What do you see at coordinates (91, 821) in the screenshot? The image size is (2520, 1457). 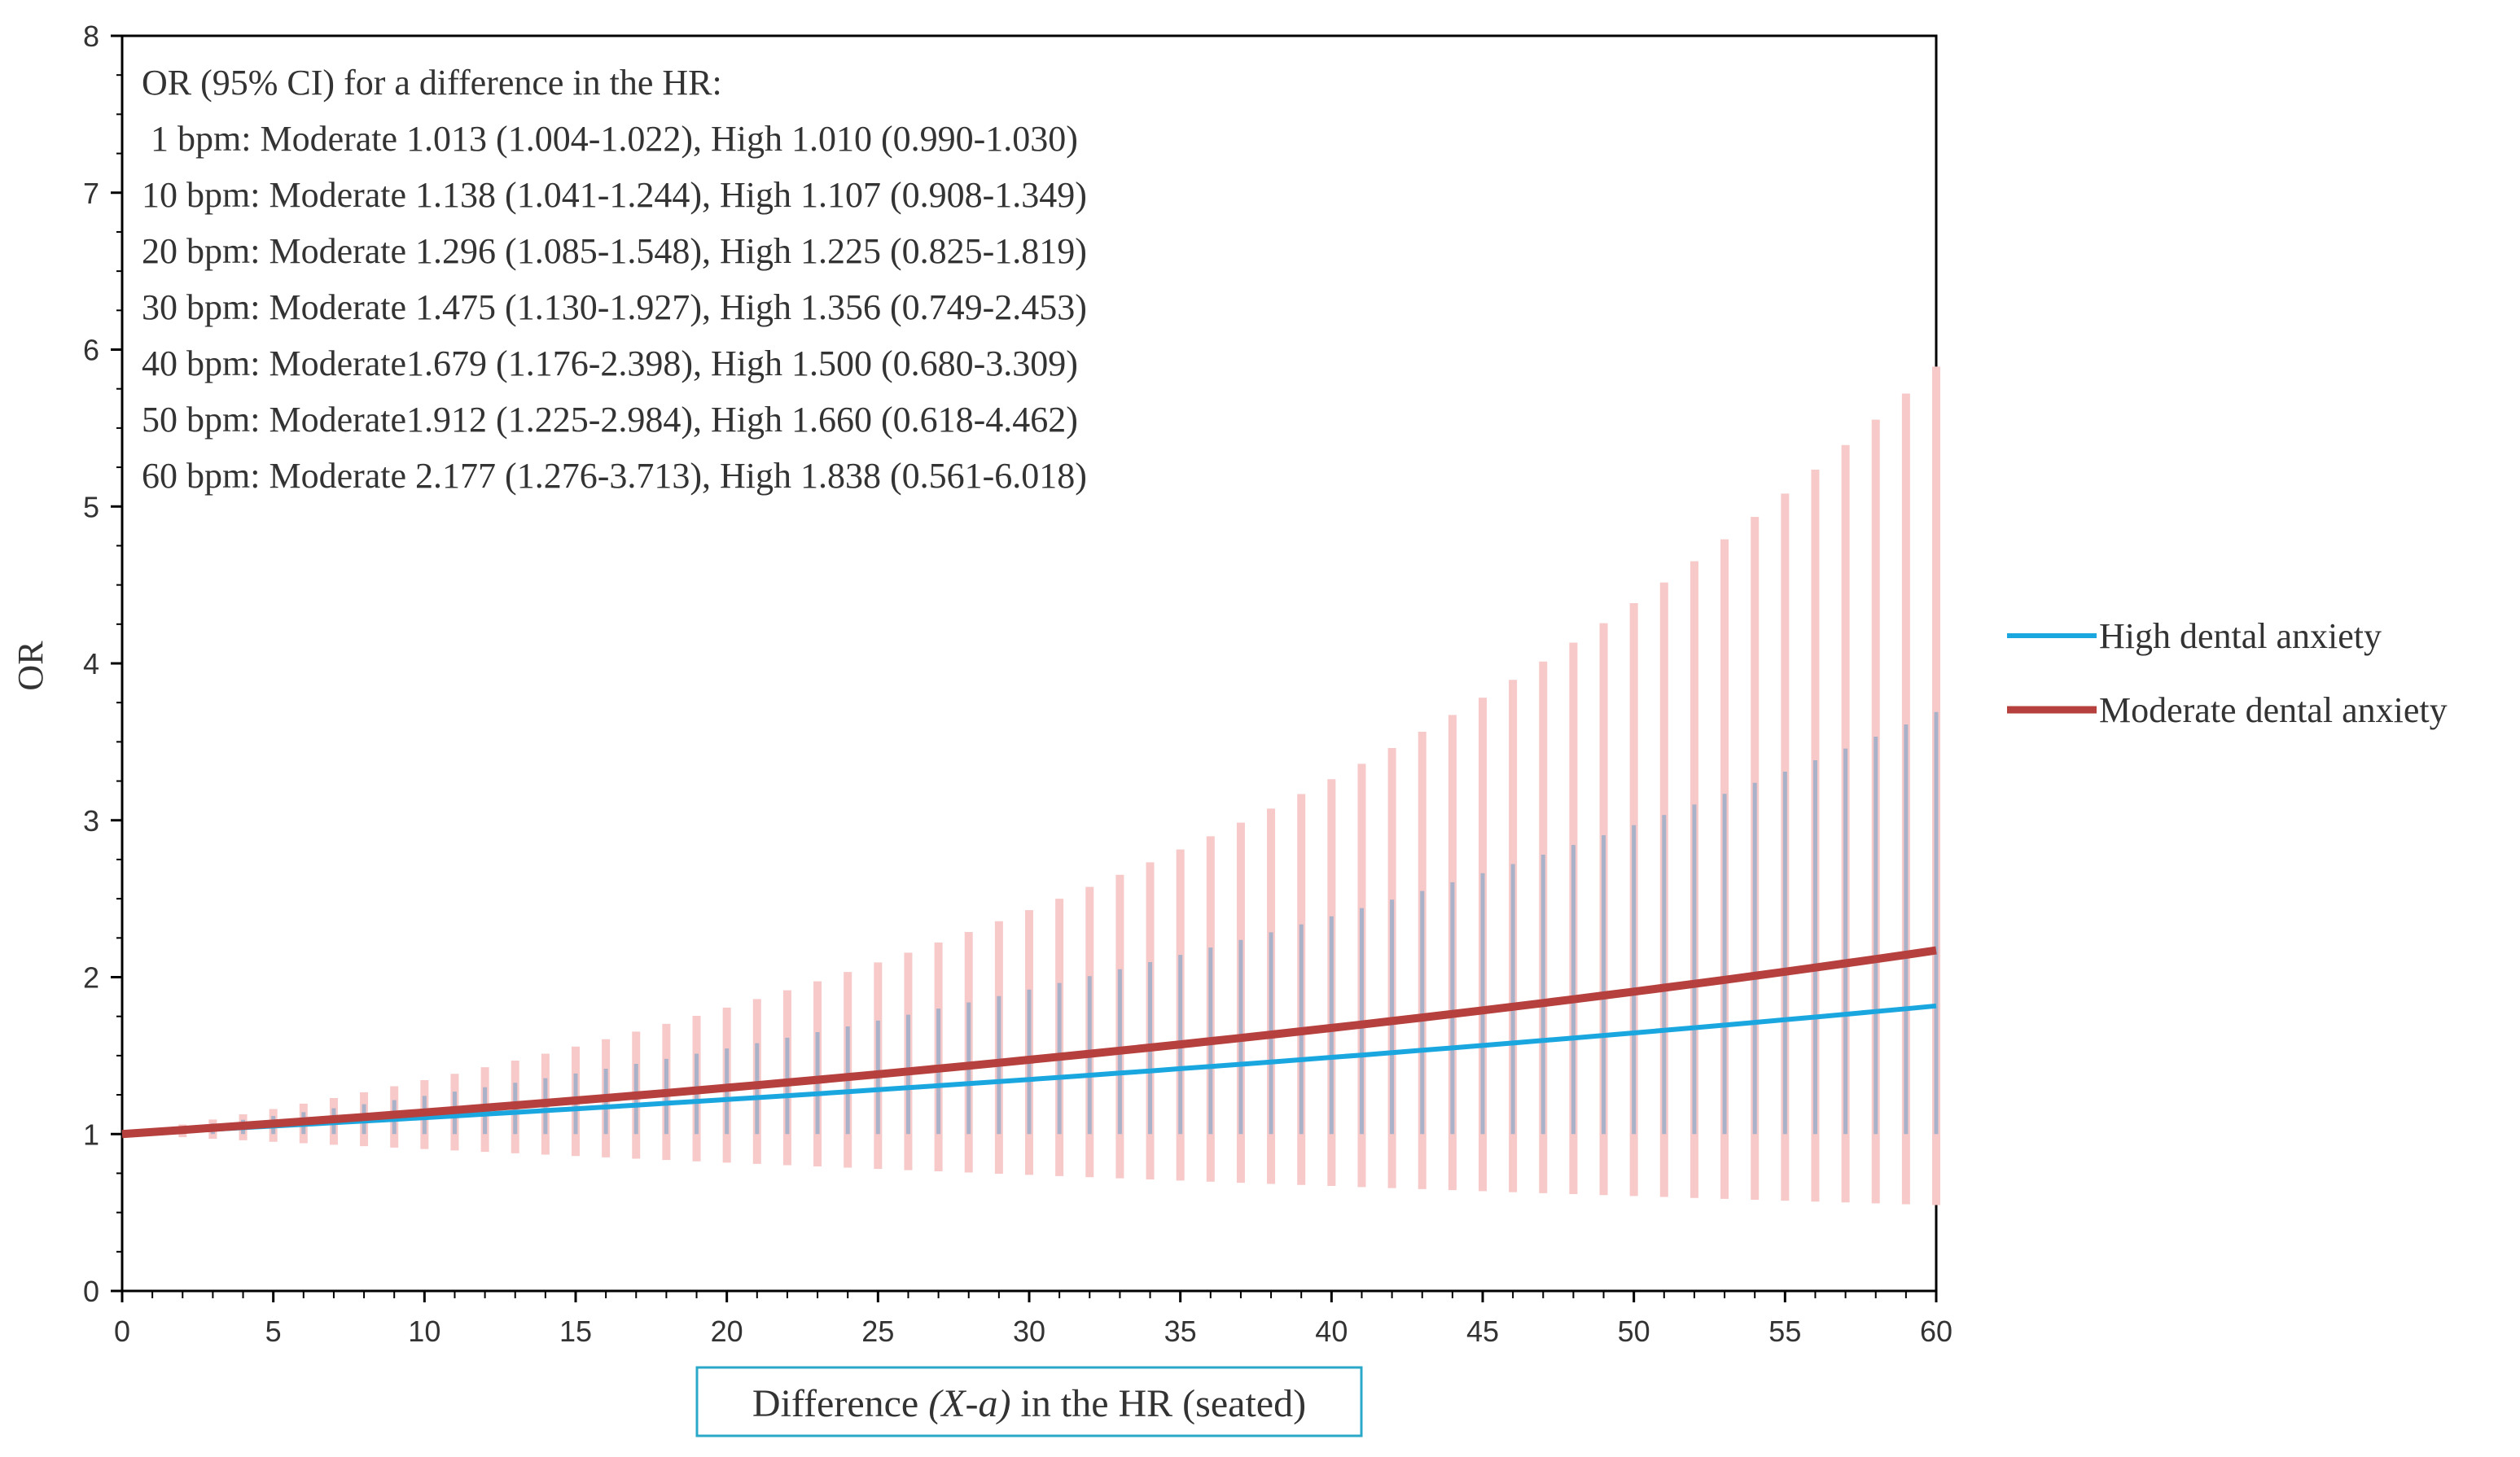 I see `y-tick-label: 3` at bounding box center [91, 821].